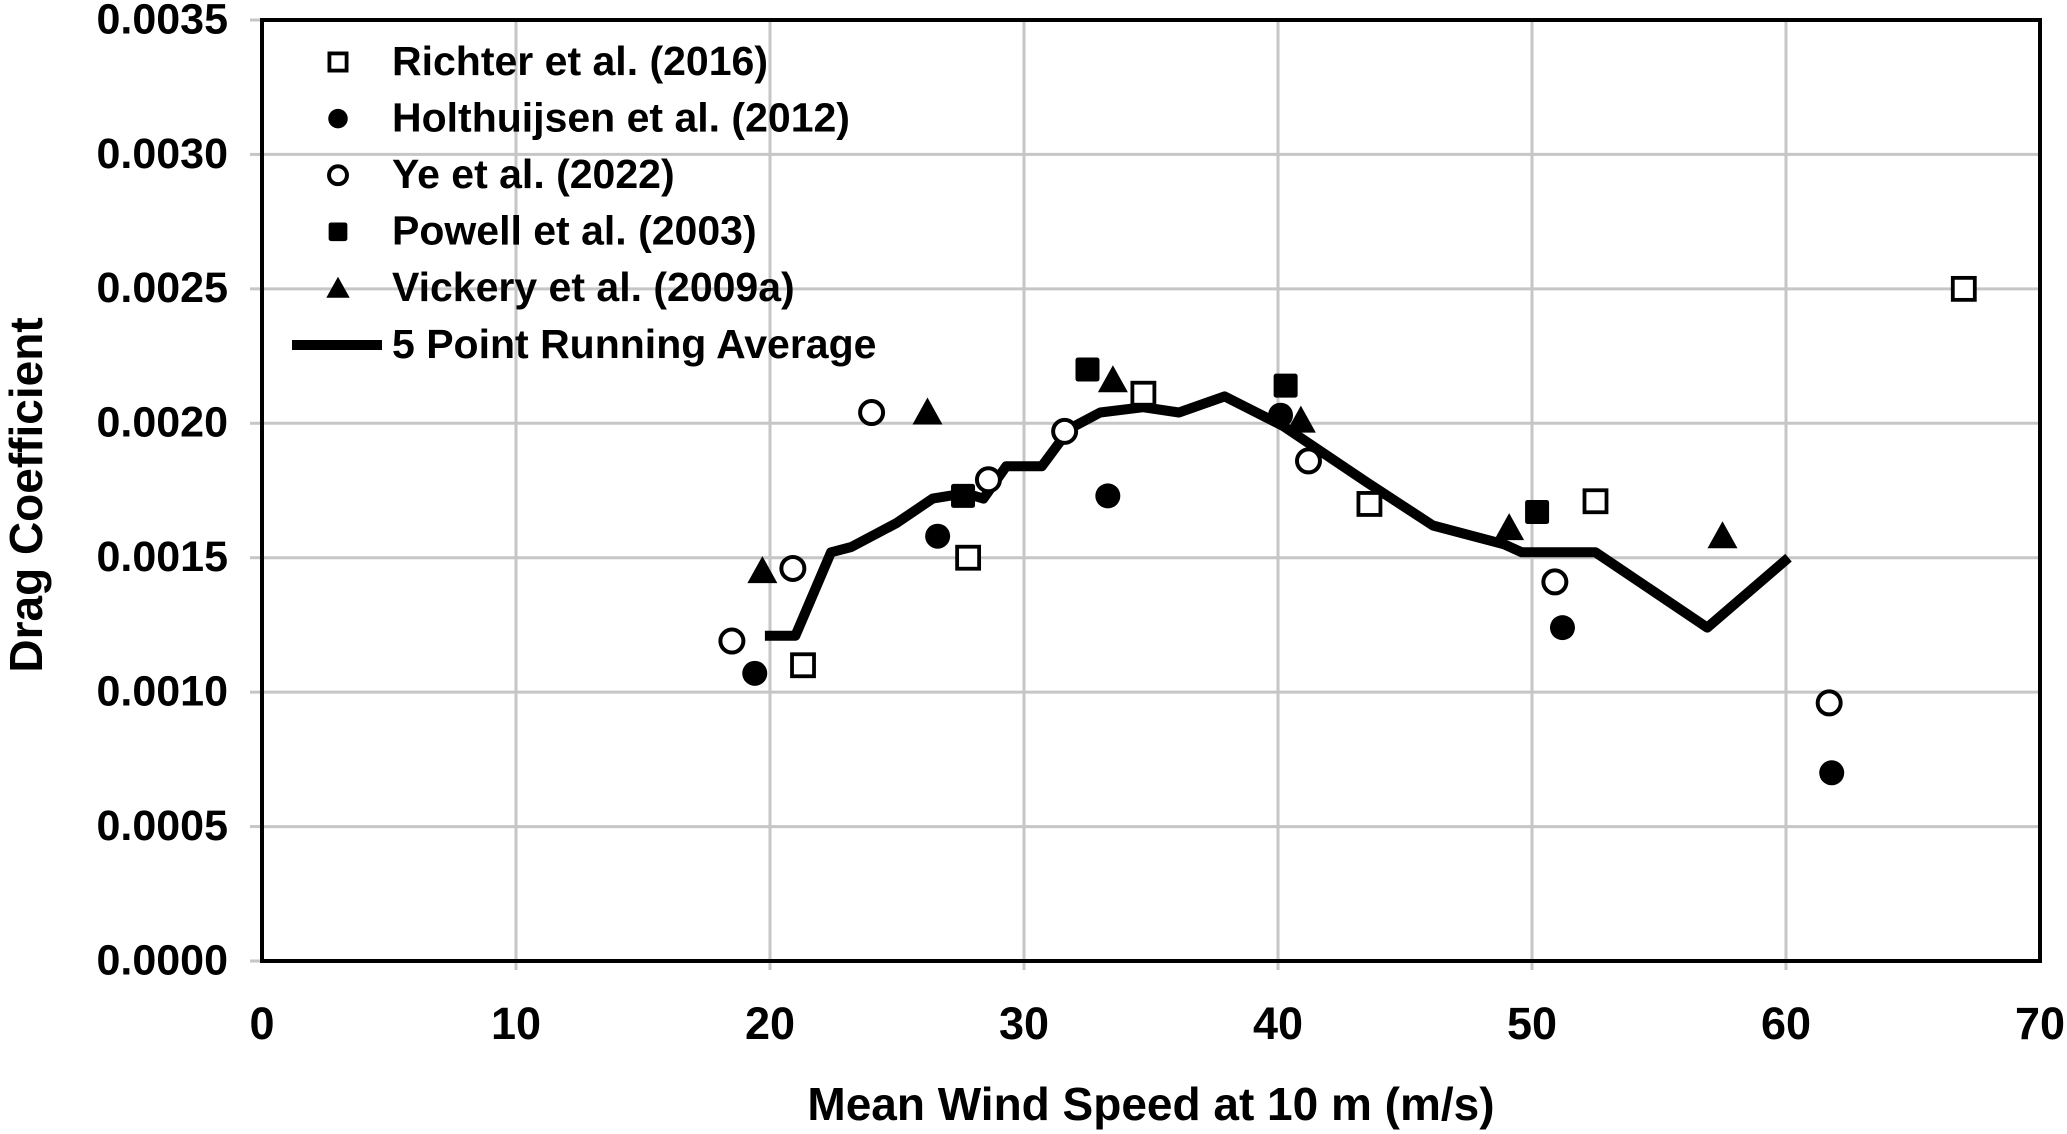  I want to click on x-tick-label: 10, so click(516, 1023).